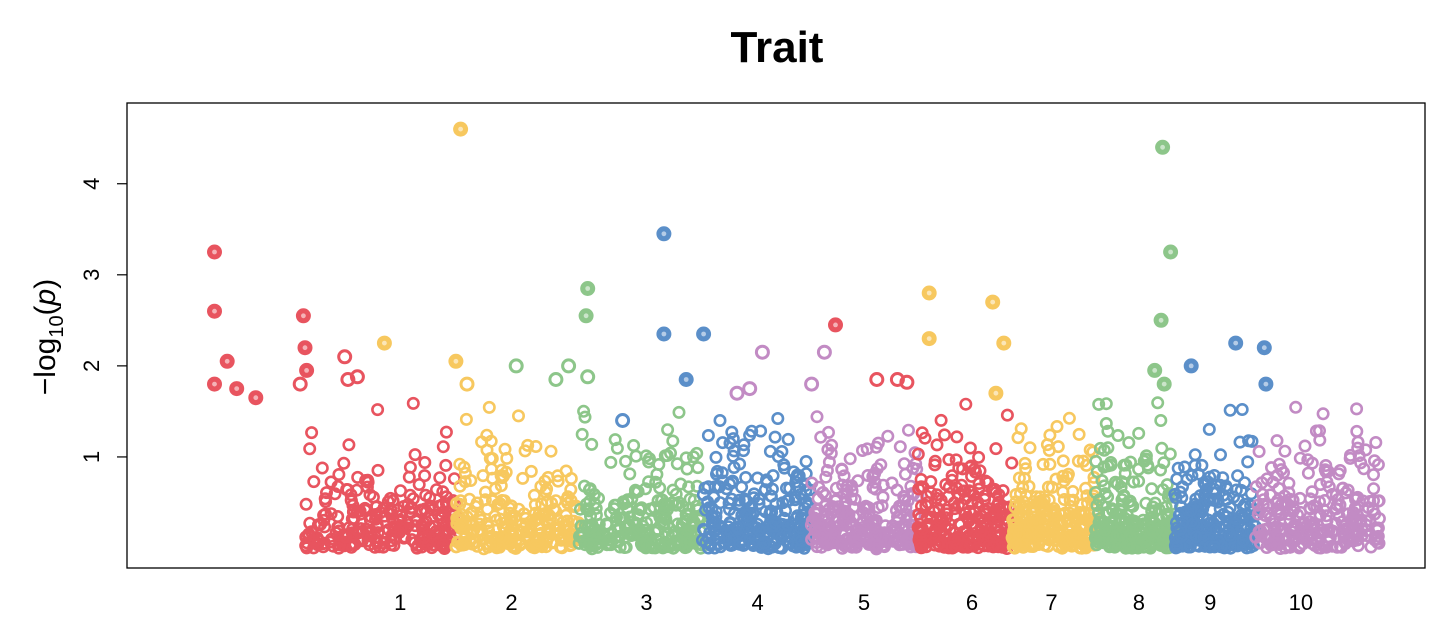 The height and width of the screenshot is (623, 1440). Describe the element at coordinates (853, 602) in the screenshot. I see `chromosome-labels: 1 2 3 4 5 6 7 8 9 10` at that location.